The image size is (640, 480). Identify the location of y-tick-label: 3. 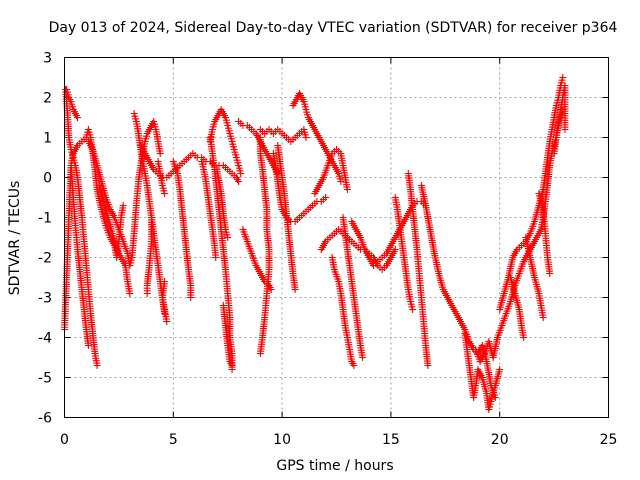
(47, 59).